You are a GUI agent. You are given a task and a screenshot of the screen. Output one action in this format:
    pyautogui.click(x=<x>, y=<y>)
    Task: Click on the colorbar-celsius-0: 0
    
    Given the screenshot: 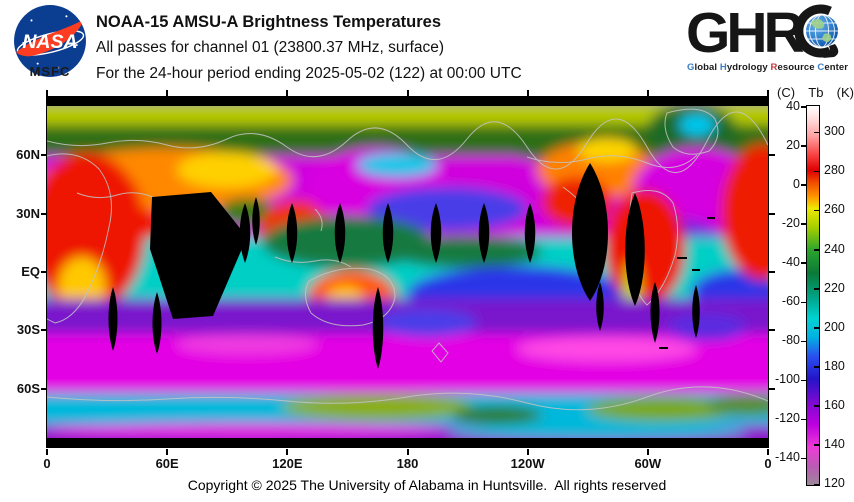 What is the action you would take?
    pyautogui.click(x=796, y=183)
    